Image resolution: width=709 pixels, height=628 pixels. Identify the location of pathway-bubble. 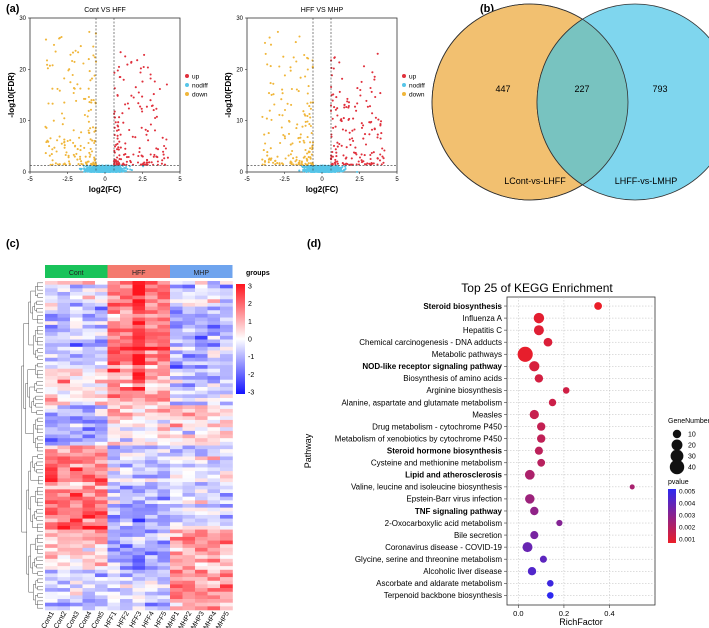
(541, 438).